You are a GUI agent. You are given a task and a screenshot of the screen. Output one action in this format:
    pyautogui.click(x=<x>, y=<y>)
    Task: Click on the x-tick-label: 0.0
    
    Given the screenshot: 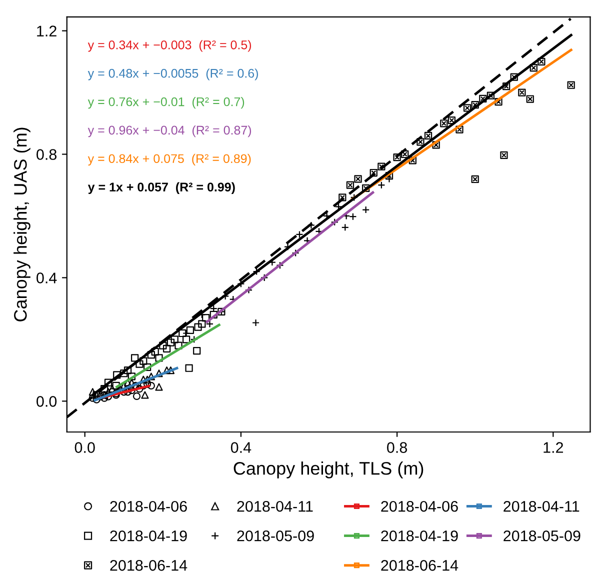 What is the action you would take?
    pyautogui.click(x=84, y=447)
    